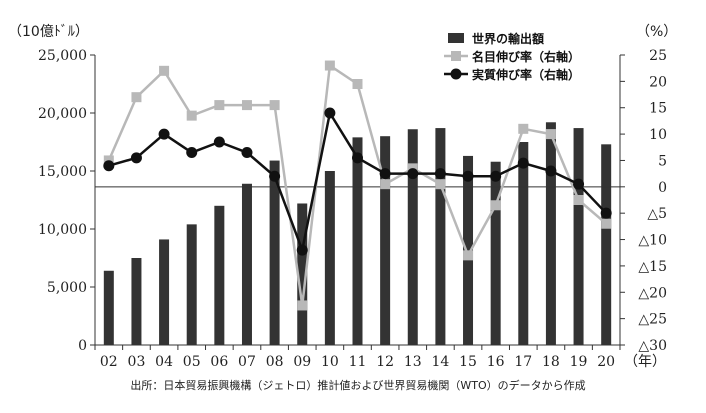 The image size is (706, 413). Describe the element at coordinates (109, 362) in the screenshot. I see `x-axis-tick-label: 02` at that location.